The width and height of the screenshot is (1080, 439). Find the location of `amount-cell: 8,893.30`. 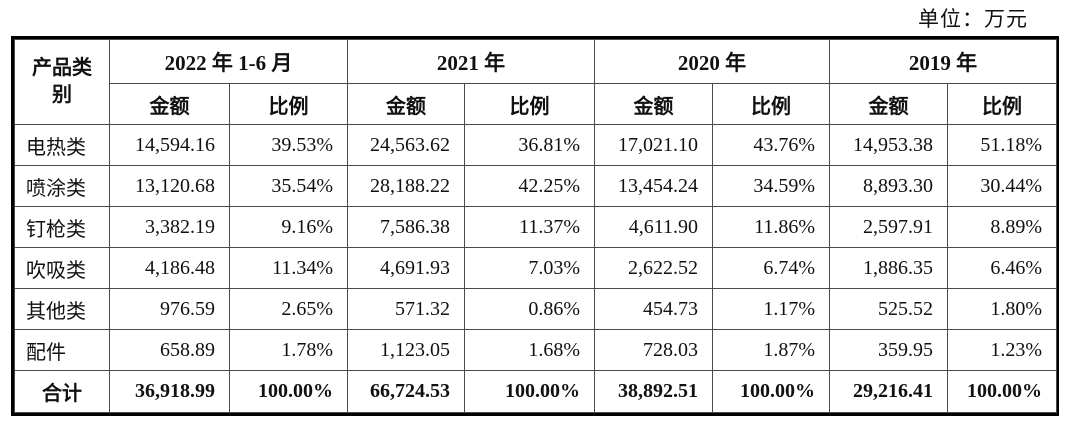

amount-cell: 8,893.30 is located at coordinates (888, 186).